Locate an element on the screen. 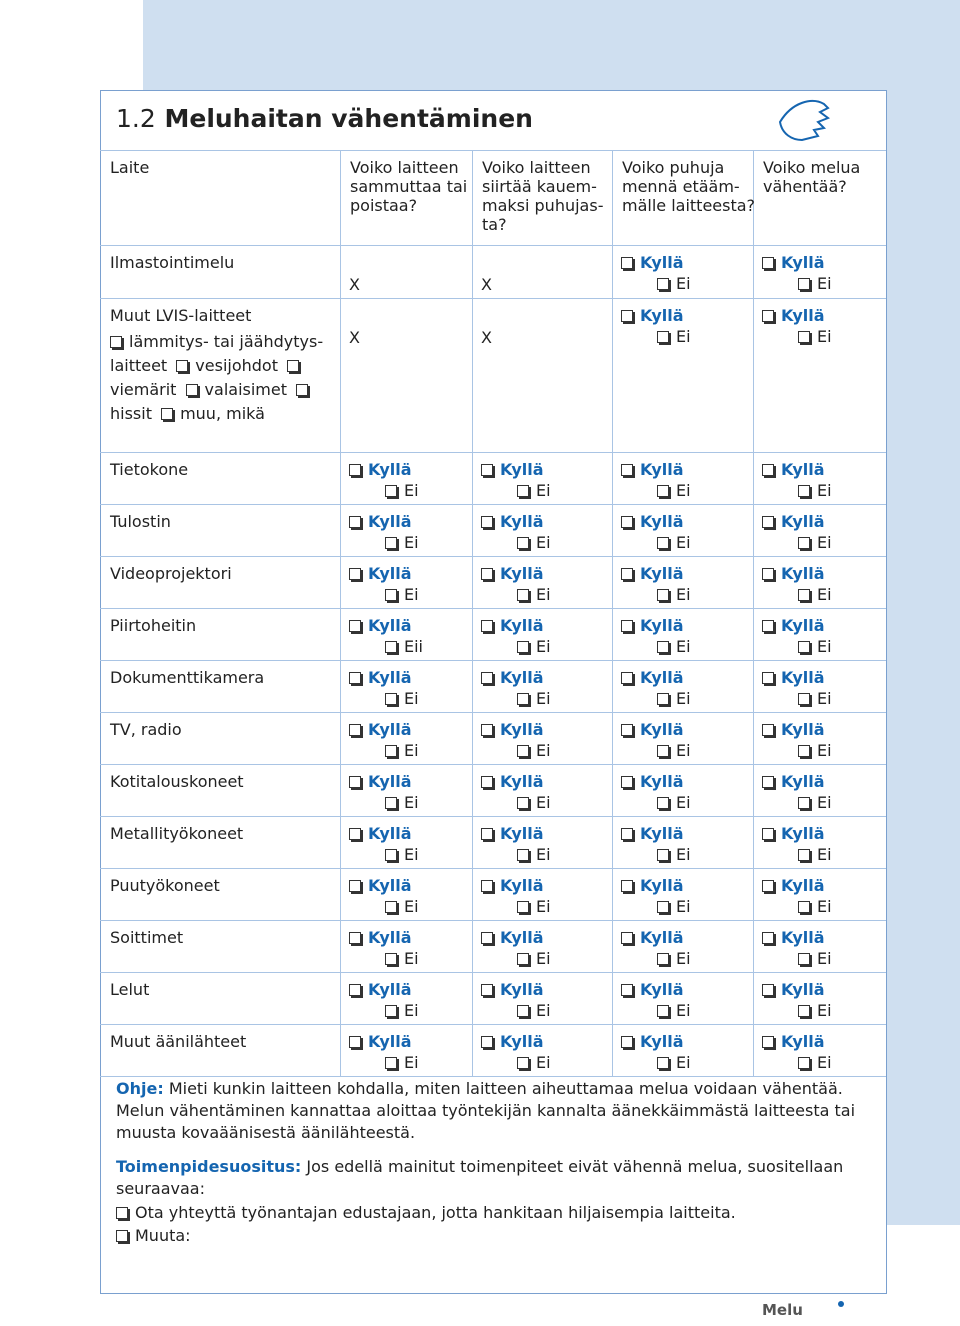 This screenshot has width=960, height=1326. hand-icon is located at coordinates (804, 121).